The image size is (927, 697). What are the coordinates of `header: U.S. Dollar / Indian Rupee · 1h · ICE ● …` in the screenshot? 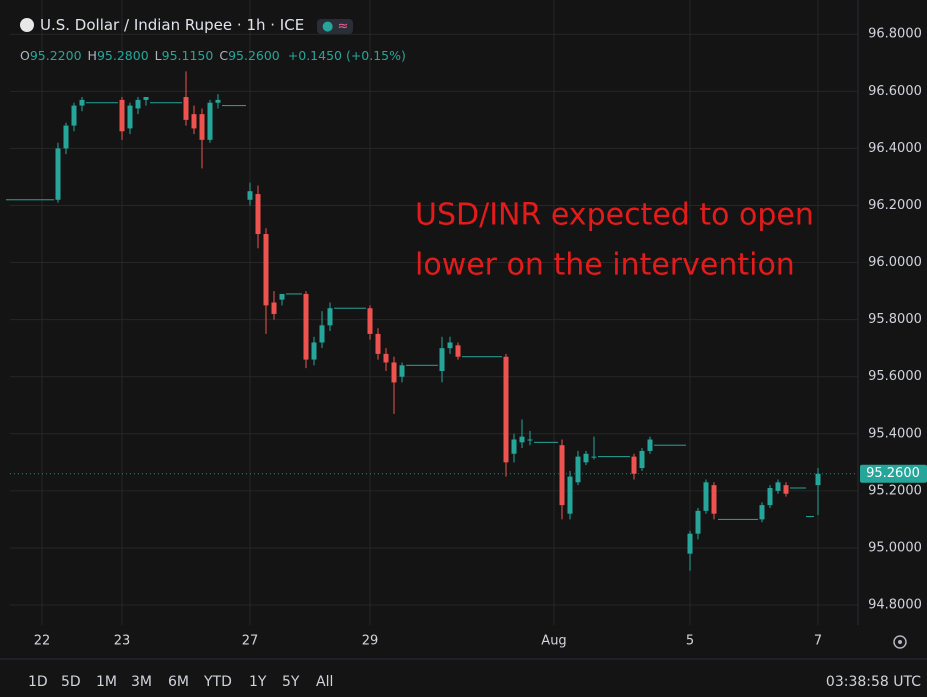 It's located at (187, 25).